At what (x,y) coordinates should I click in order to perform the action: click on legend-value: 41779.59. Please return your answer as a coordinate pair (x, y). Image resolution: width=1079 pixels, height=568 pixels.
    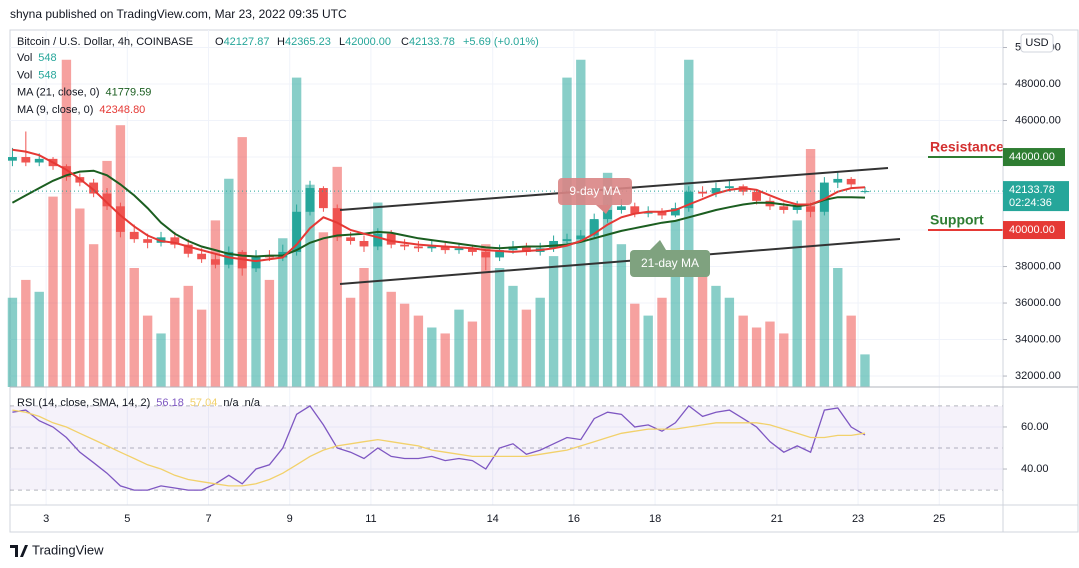
    Looking at the image, I should click on (129, 93).